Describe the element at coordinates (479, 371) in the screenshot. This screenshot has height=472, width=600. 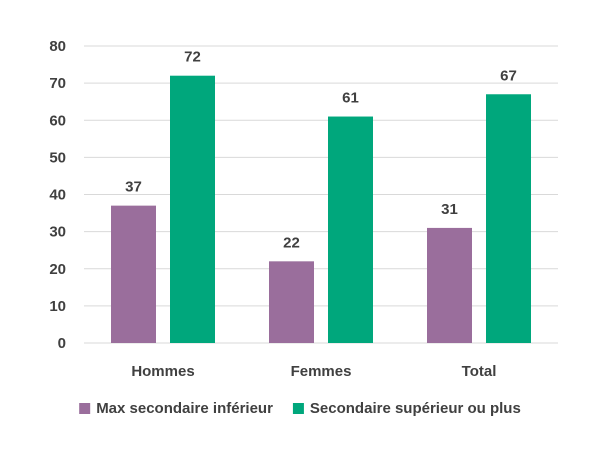
I see `x-tick-label-total: Total` at that location.